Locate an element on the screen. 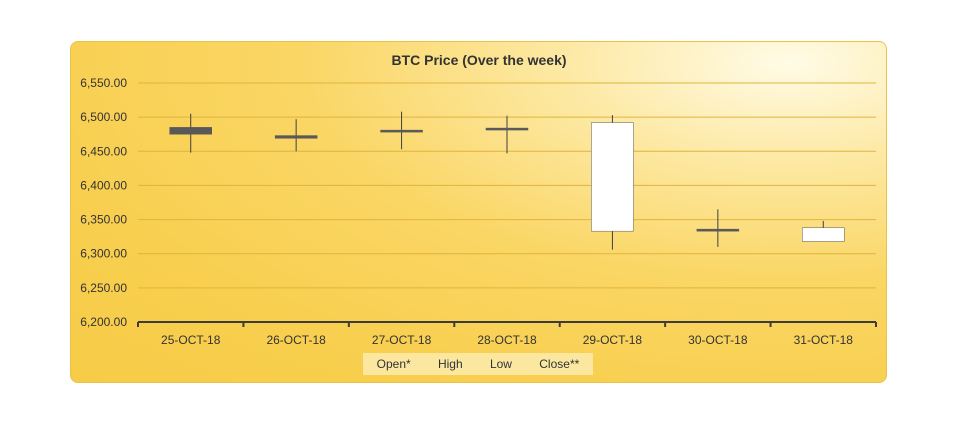 This screenshot has width=958, height=428. legend-item-open: Open* is located at coordinates (393, 364).